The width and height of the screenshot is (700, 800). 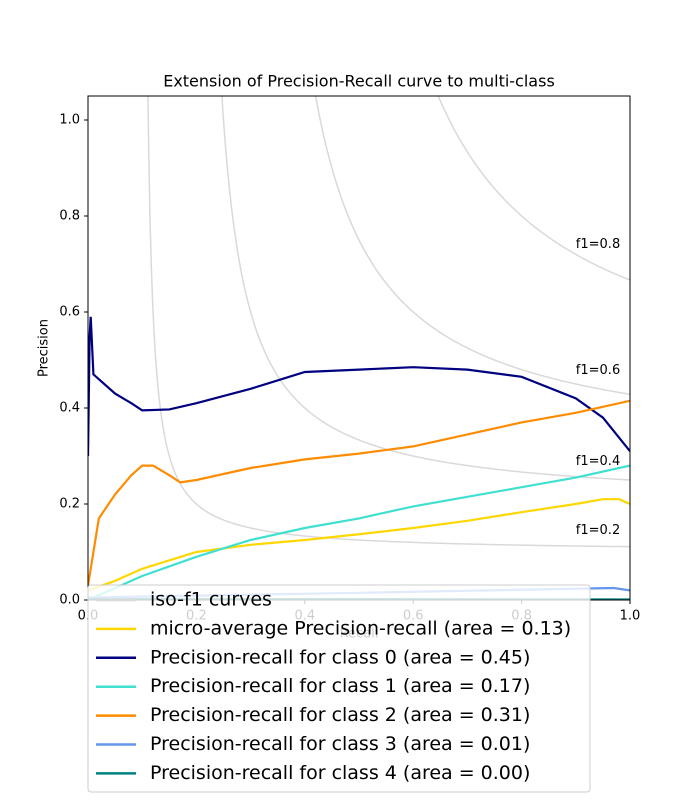 I want to click on iso-f1-label: f1=0.4, so click(x=598, y=461).